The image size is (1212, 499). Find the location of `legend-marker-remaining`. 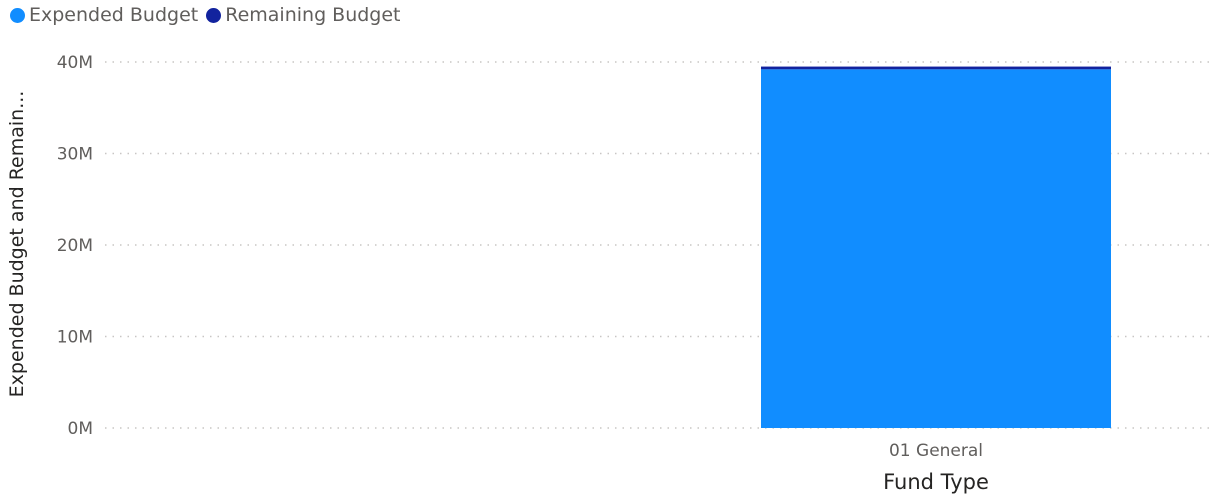

legend-marker-remaining is located at coordinates (214, 15).